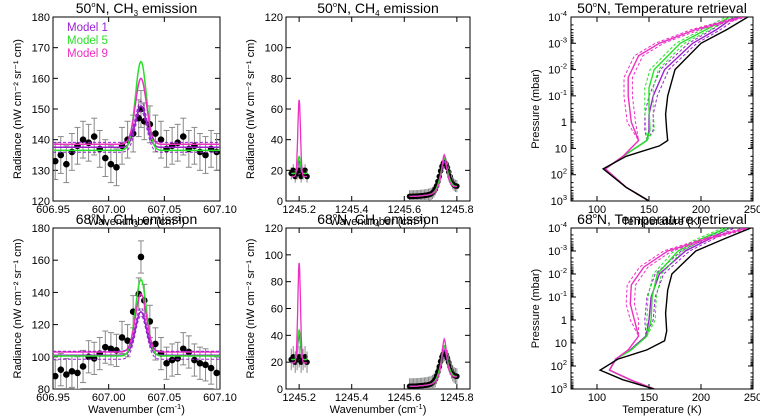 This screenshot has height=419, width=760. I want to click on y-tick-label: 10-2, so click(557, 273).